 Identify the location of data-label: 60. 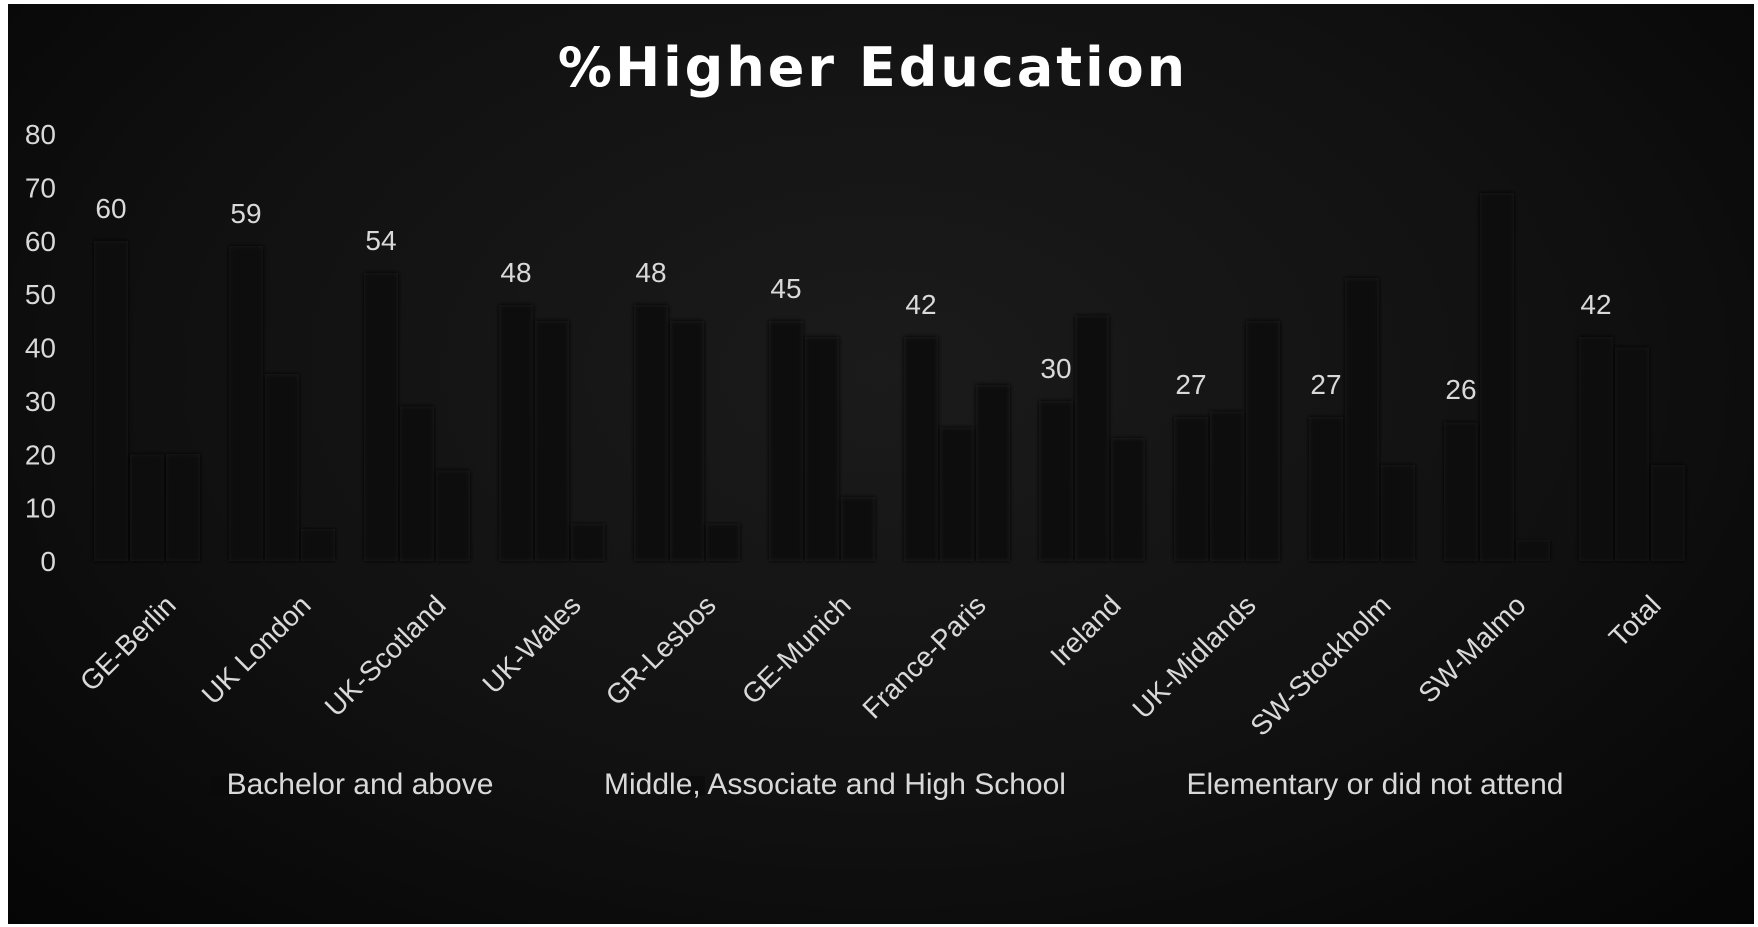
(110, 208).